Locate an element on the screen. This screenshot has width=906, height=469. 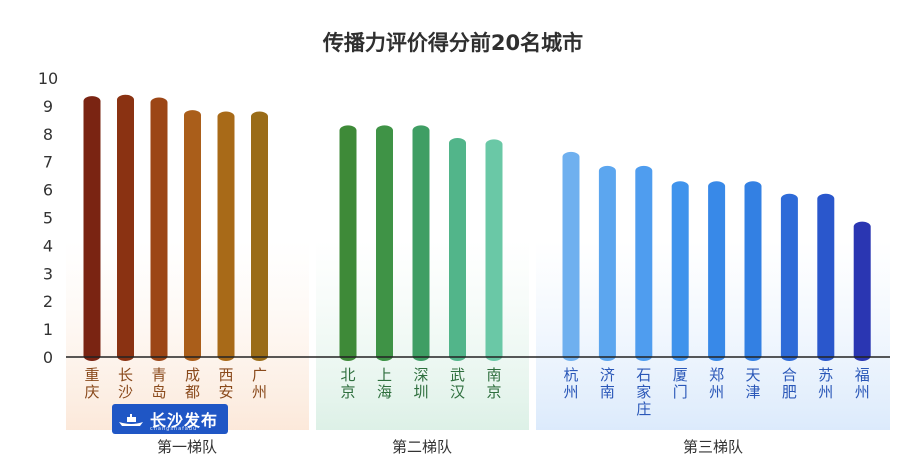
boat-logo-icon is located at coordinates (131, 420).